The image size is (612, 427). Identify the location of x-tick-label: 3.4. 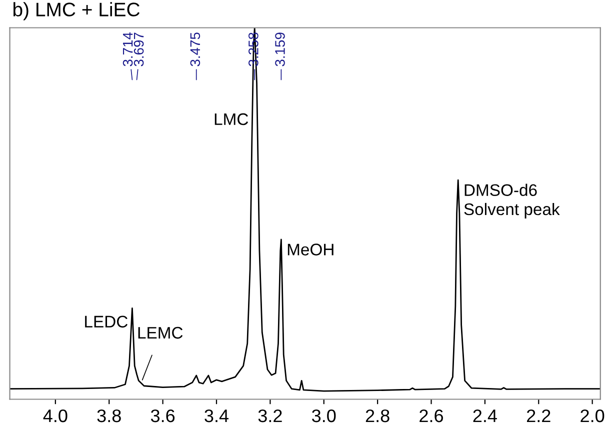
(216, 415).